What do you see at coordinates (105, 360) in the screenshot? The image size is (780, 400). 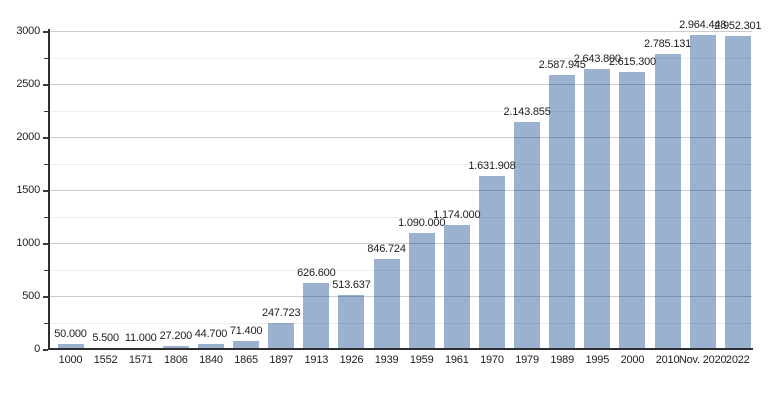 I see `x-axis-tick-label: 1552` at bounding box center [105, 360].